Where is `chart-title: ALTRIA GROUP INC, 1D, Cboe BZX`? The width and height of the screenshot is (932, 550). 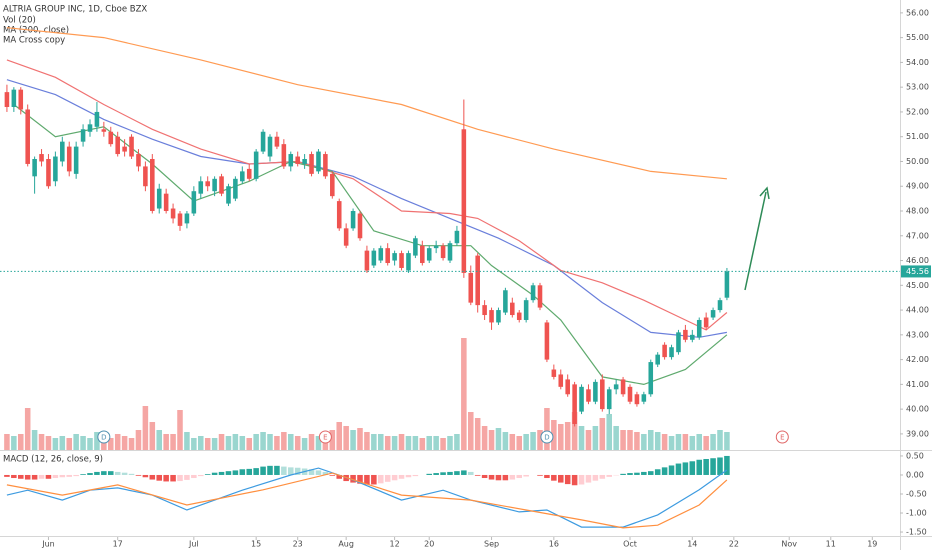
chart-title: ALTRIA GROUP INC, 1D, Cboe BZX is located at coordinates (75, 10).